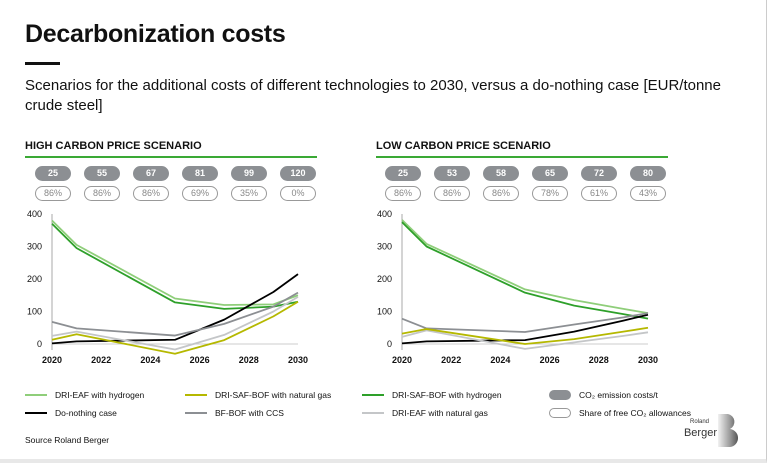  What do you see at coordinates (200, 193) in the screenshot?
I see `free-allowance-pill: 69%` at bounding box center [200, 193].